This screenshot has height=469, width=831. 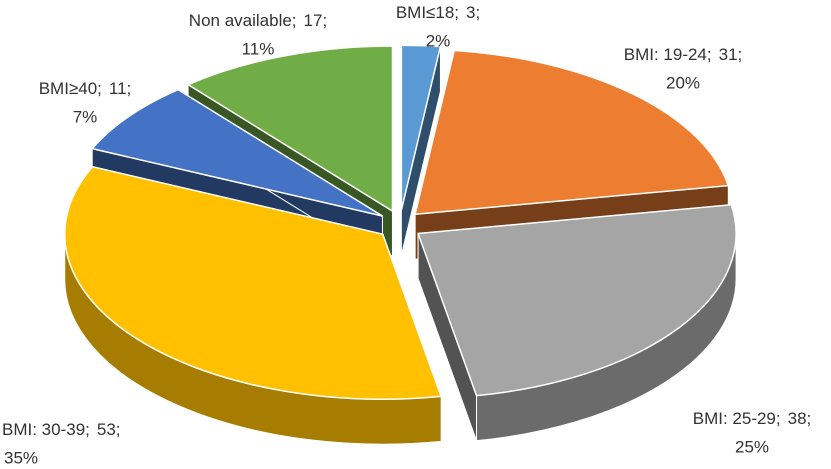 I want to click on category-label: BMI: 30-39;, so click(x=46, y=429).